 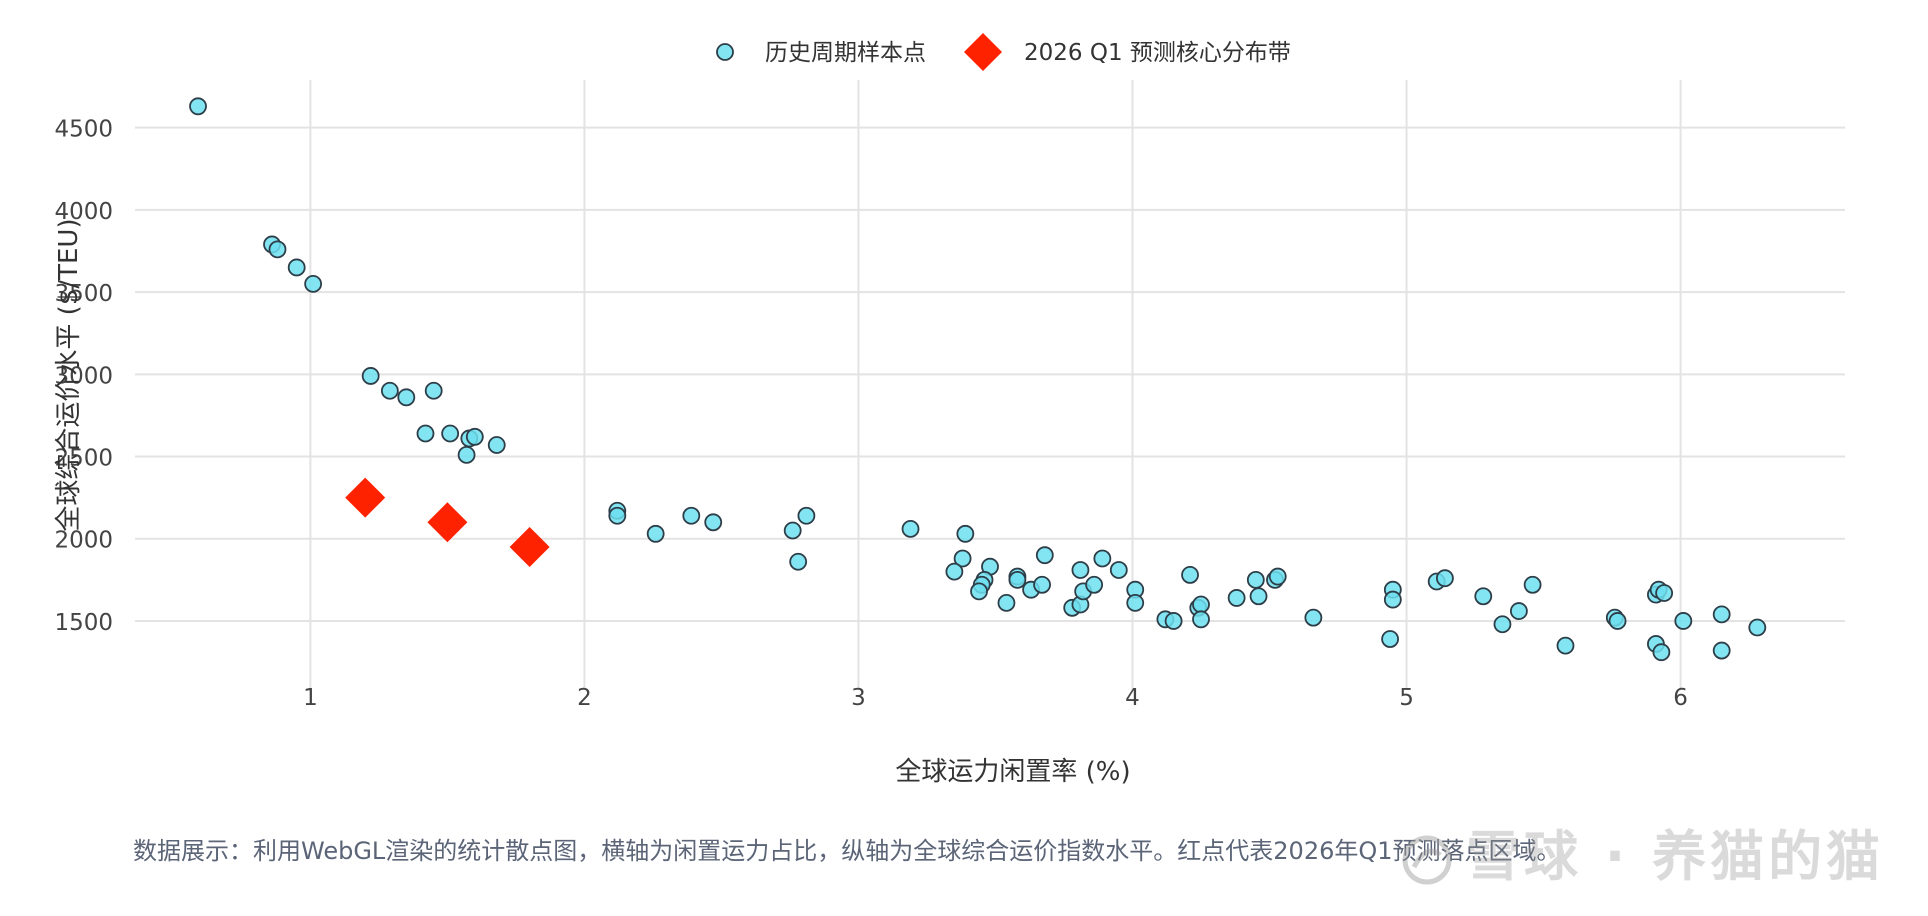 What do you see at coordinates (995, 698) in the screenshot?
I see `x-axis-ticks: 1 2 3 4 5 6` at bounding box center [995, 698].